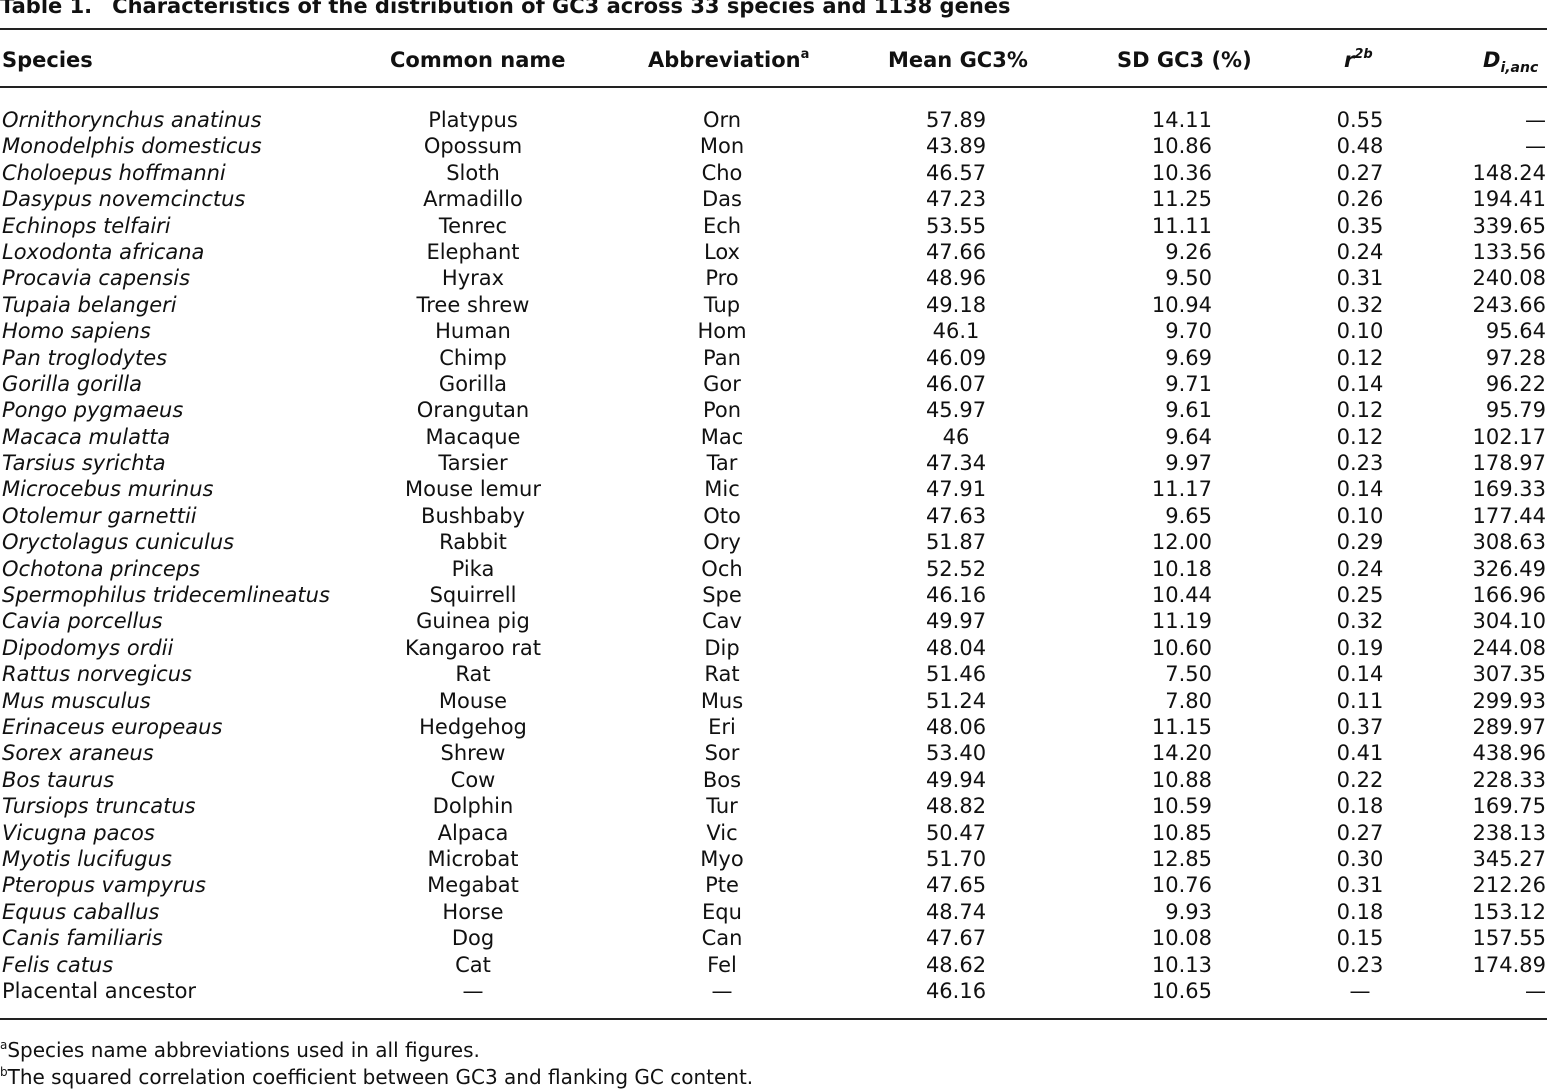  I want to click on species-cell: Myotis lucifugus, so click(87, 858).